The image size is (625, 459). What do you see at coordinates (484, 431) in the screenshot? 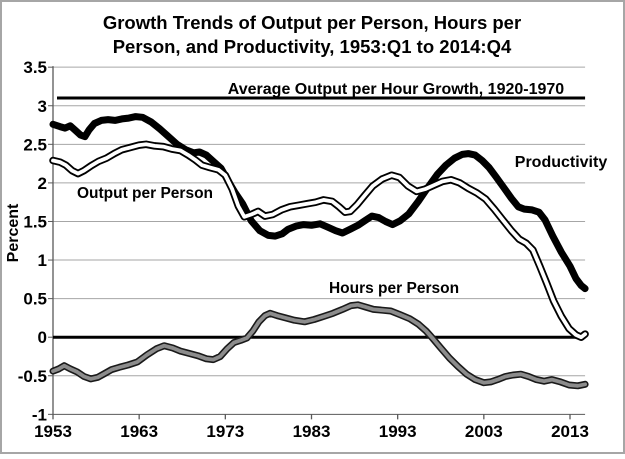
I see `x-tick-label: 2003` at bounding box center [484, 431].